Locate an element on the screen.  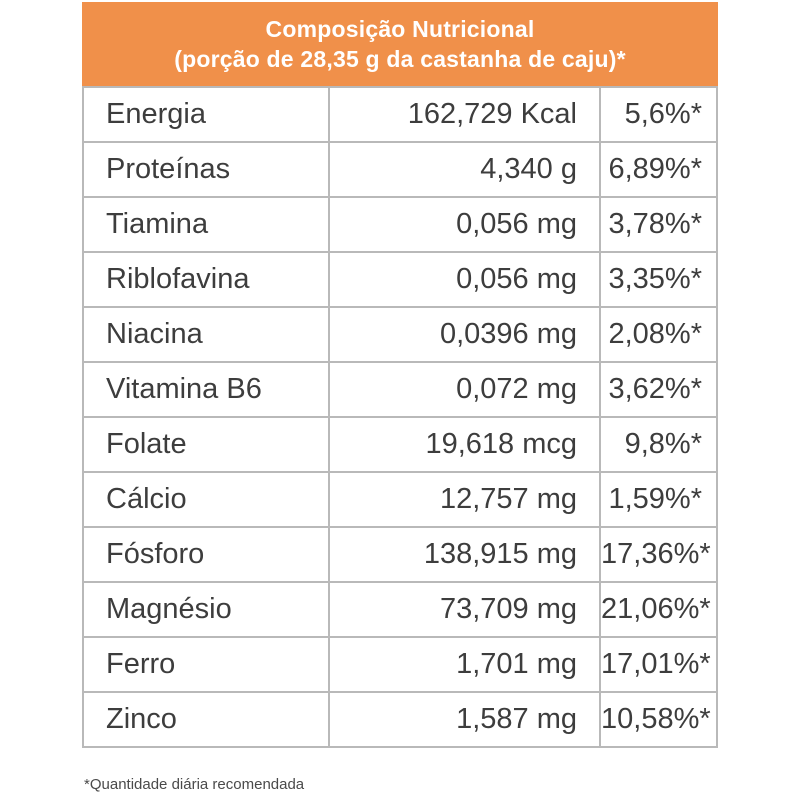
nutrient-amount: 73,709 mg is located at coordinates (464, 609).